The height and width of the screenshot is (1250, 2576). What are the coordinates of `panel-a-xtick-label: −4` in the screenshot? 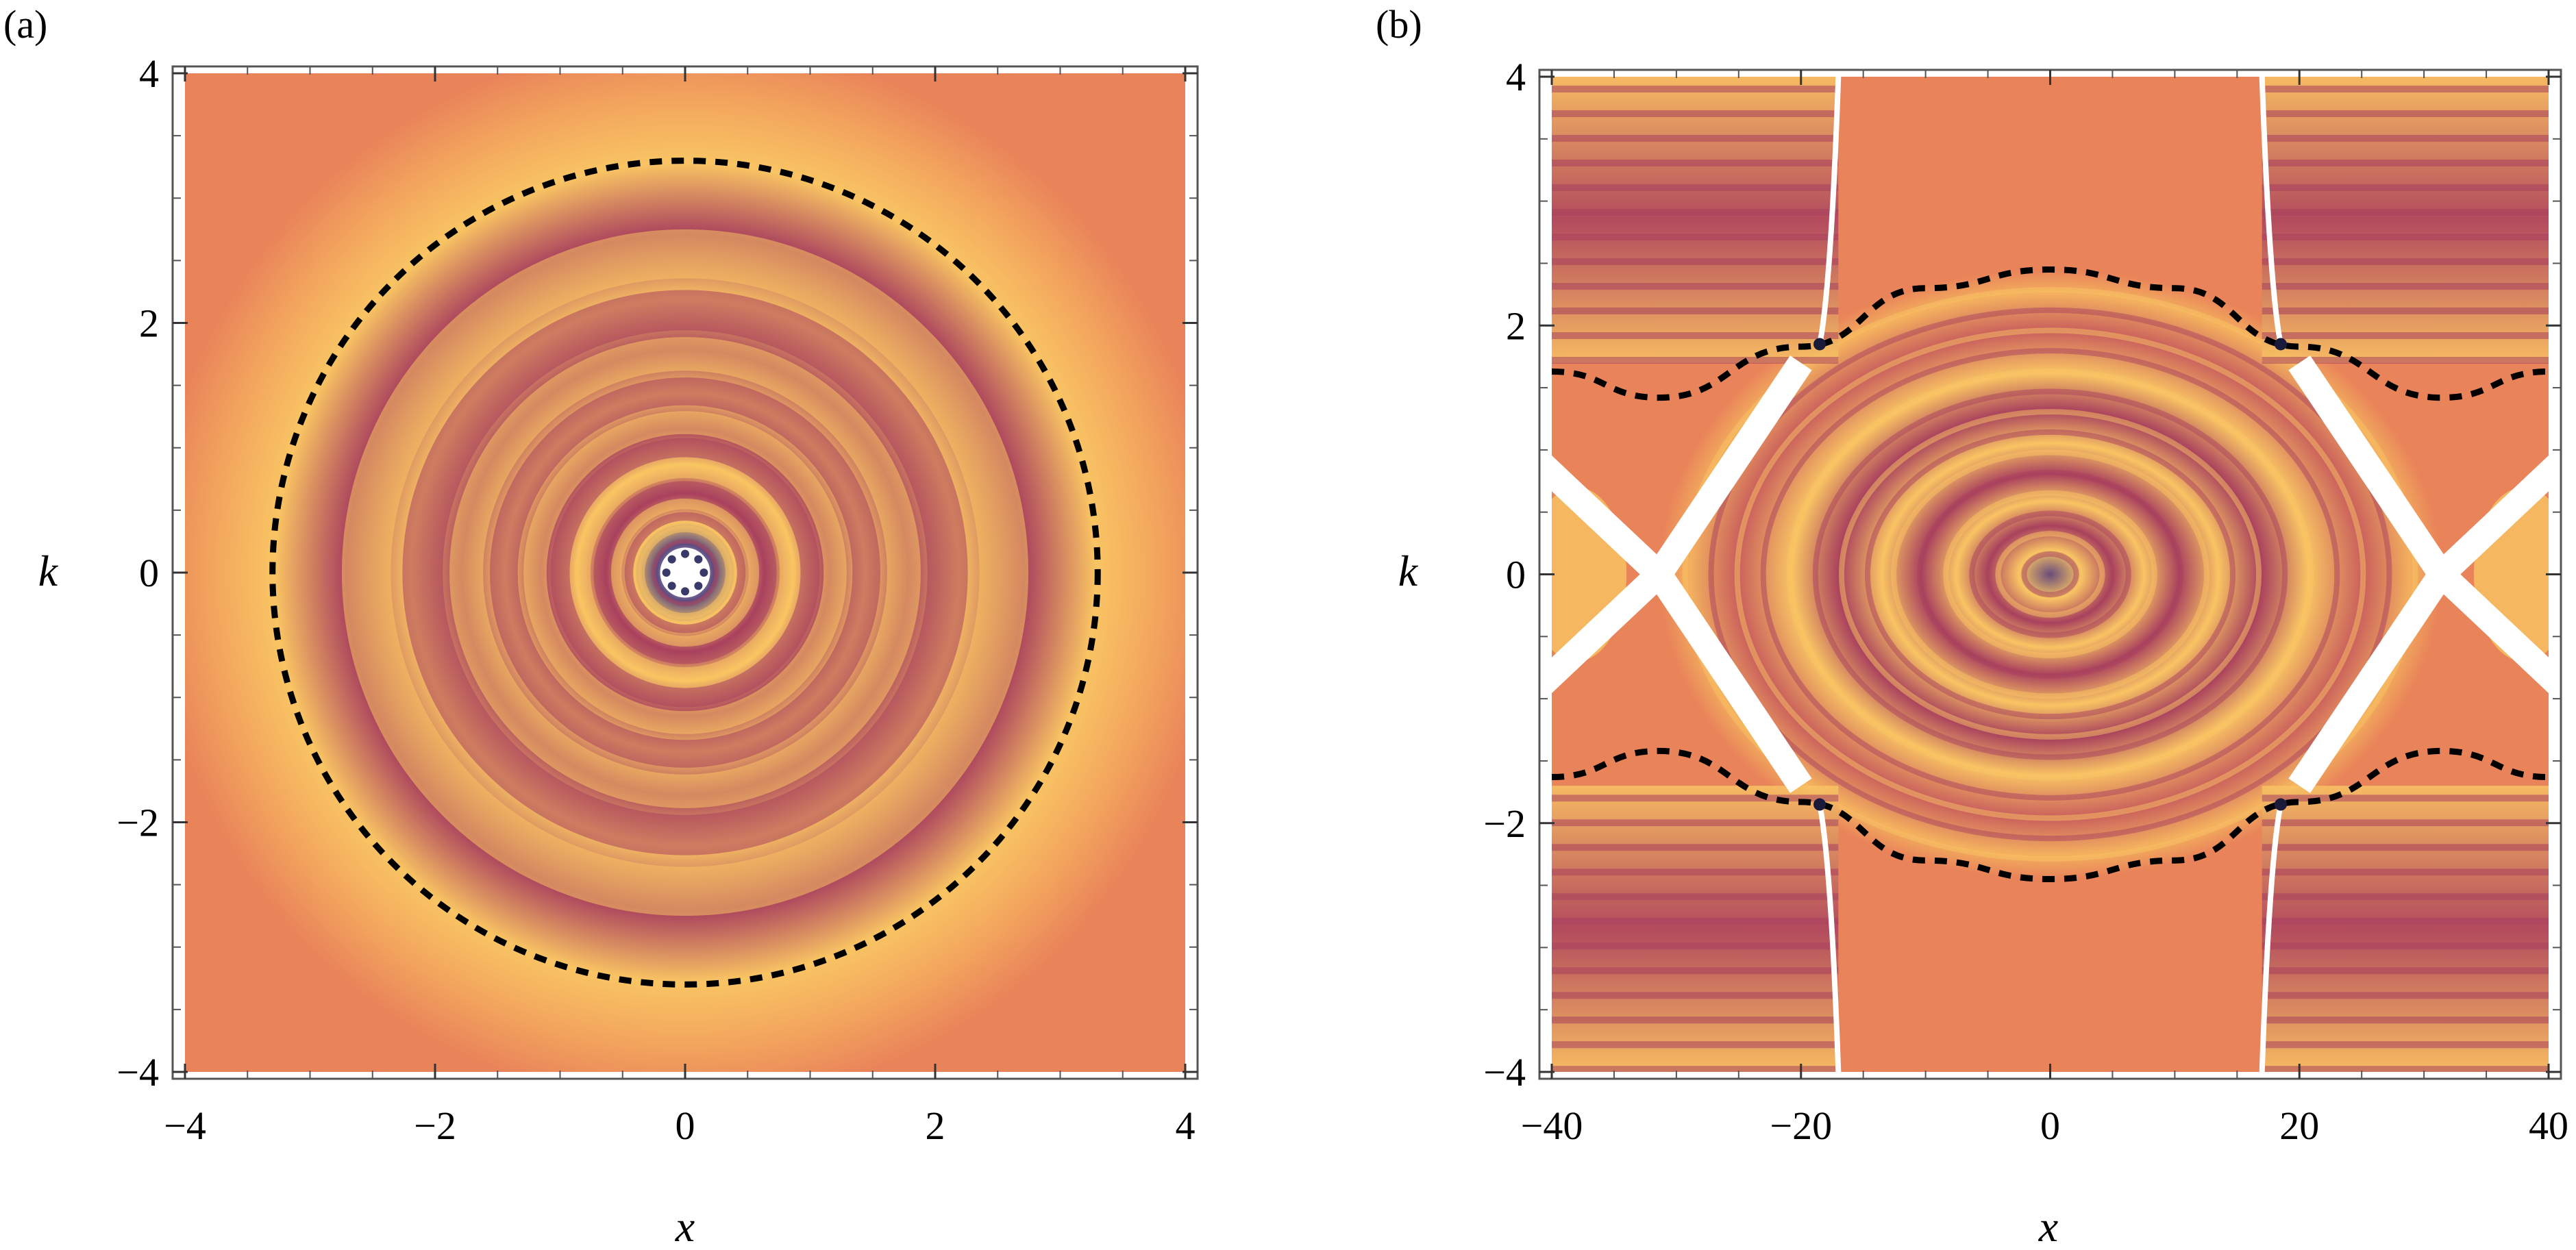 It's located at (185, 1125).